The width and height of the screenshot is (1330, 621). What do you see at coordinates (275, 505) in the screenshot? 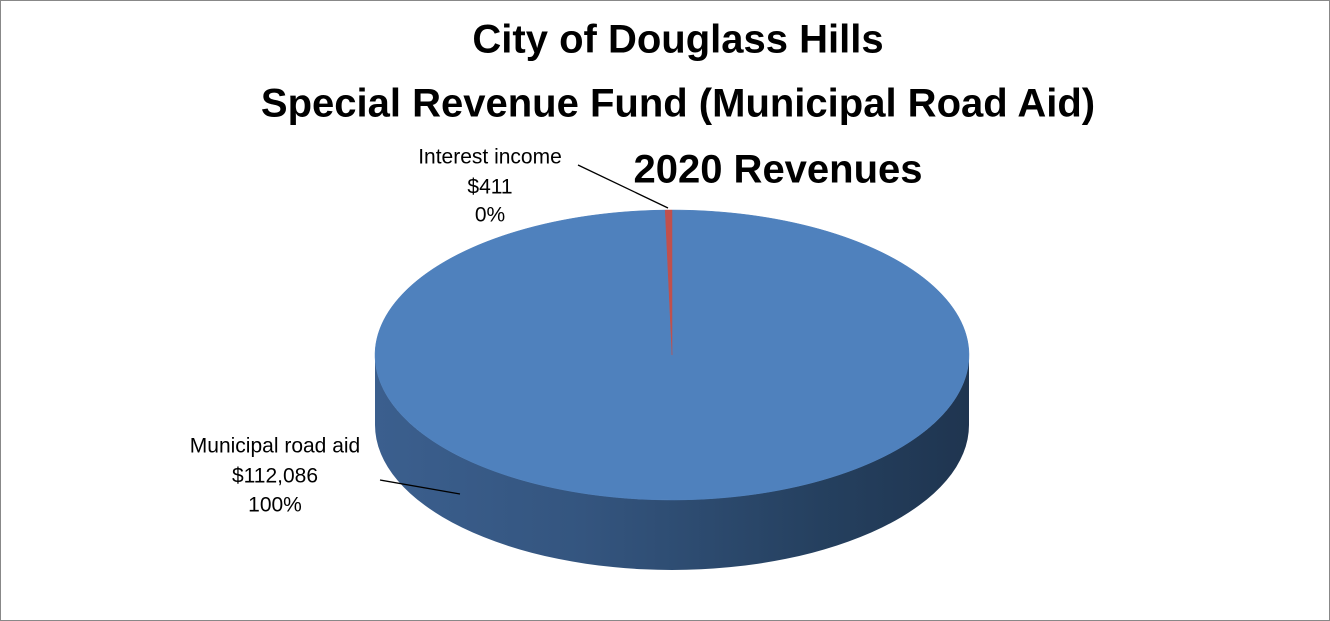
I see `data-label: 100%` at bounding box center [275, 505].